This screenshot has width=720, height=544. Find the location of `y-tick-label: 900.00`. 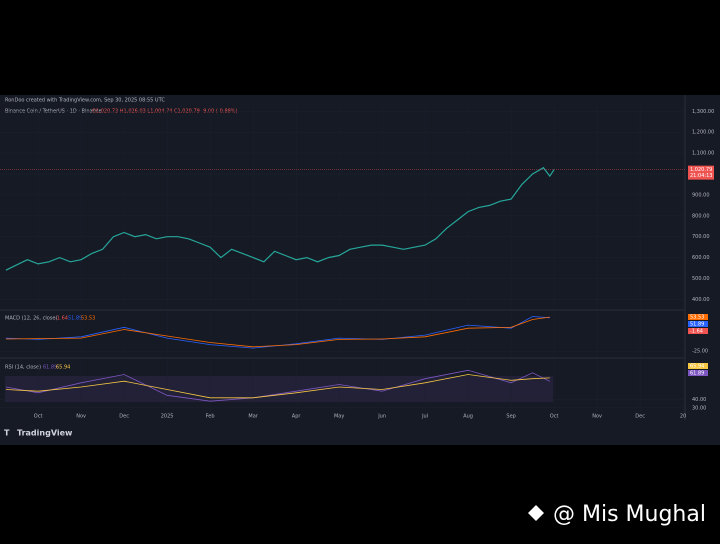

y-tick-label: 900.00 is located at coordinates (701, 195).